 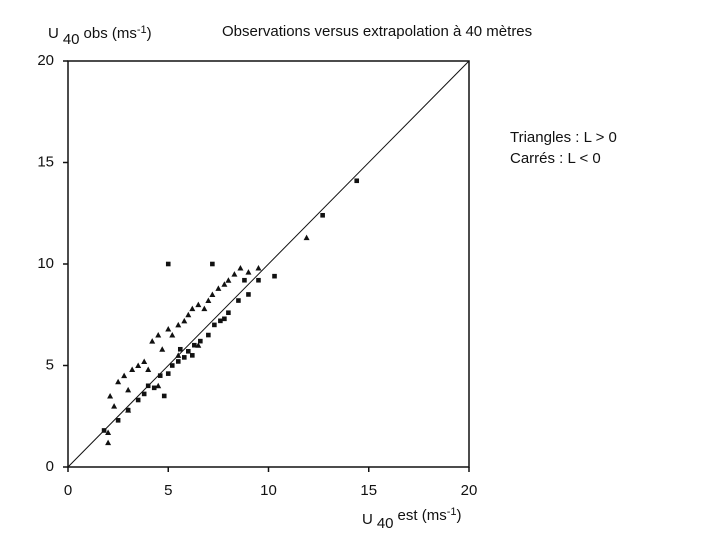 I want to click on legend-entry: Triangles : L > 0, so click(x=563, y=137).